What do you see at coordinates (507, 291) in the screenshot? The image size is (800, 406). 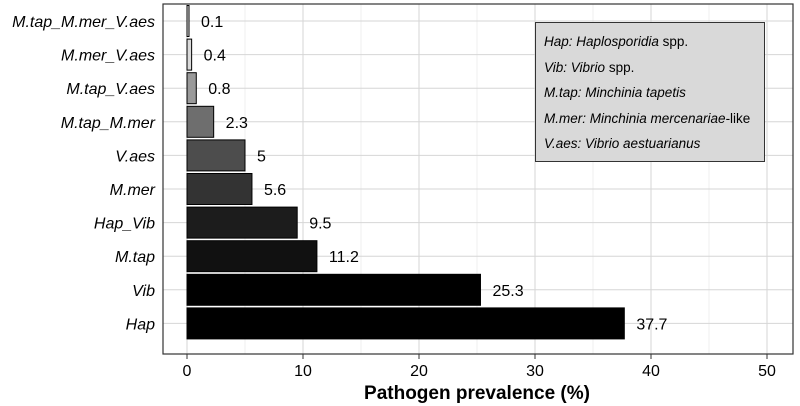 I see `value-label: 25.3` at bounding box center [507, 291].